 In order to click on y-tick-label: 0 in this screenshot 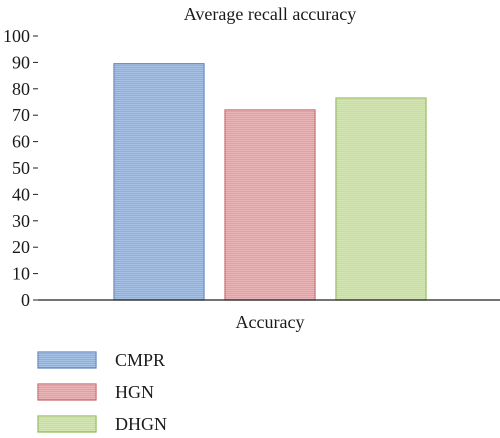, I will do `click(25, 300)`.